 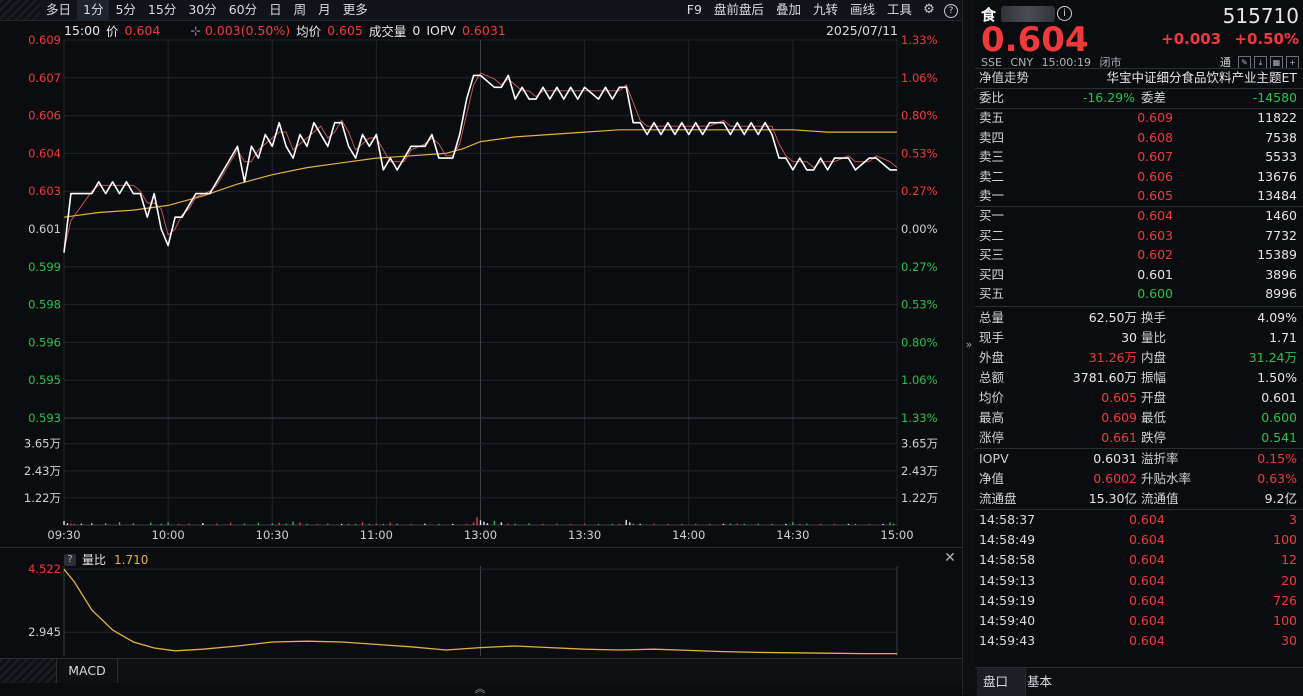 What do you see at coordinates (1138, 318) in the screenshot?
I see `stat-row: 总量 62.50万 换手 4.09%` at bounding box center [1138, 318].